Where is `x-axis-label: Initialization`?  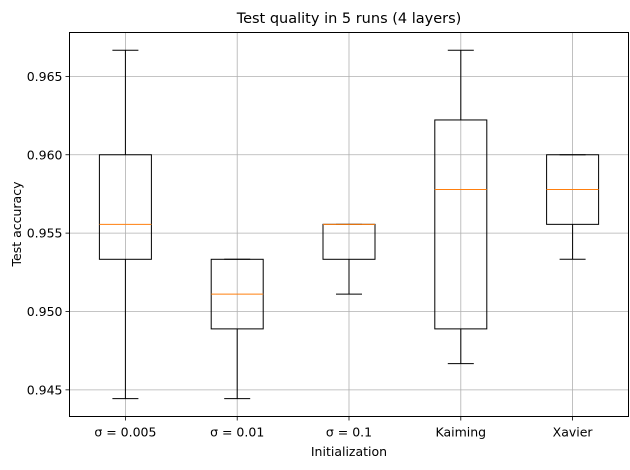
x-axis-label: Initialization is located at coordinates (349, 451).